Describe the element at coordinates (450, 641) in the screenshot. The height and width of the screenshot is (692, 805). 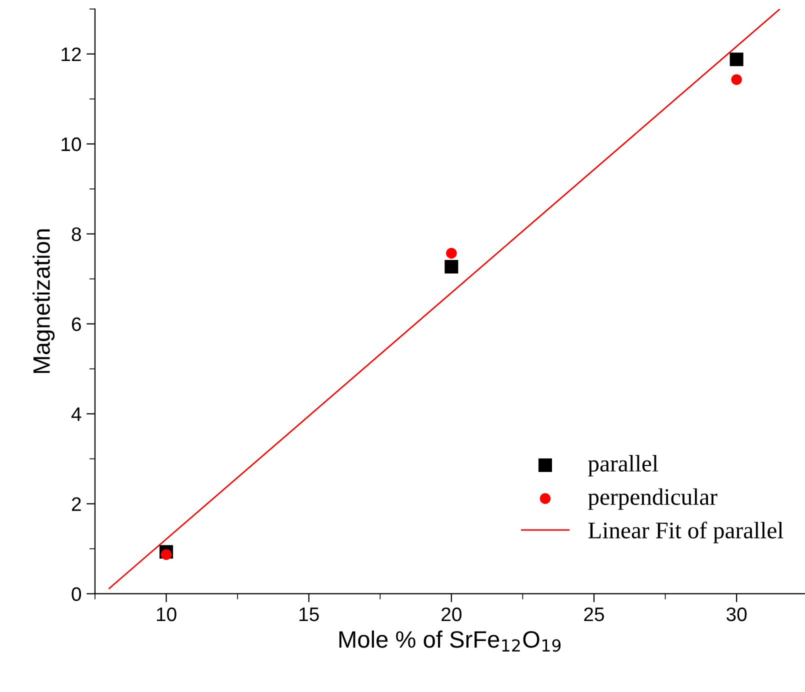
I see `x-axis-title: Mole % of SrFe$_{12}$O$_{19}$` at that location.